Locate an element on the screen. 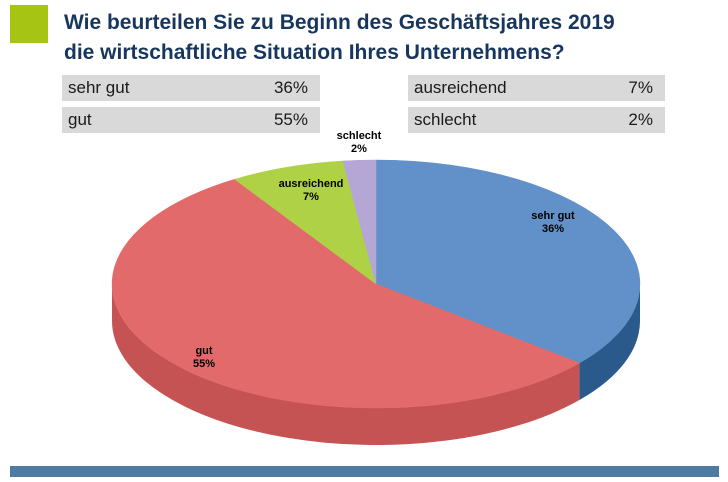 The image size is (728, 482). legend-row-schlecht: schlecht 2% is located at coordinates (536, 120).